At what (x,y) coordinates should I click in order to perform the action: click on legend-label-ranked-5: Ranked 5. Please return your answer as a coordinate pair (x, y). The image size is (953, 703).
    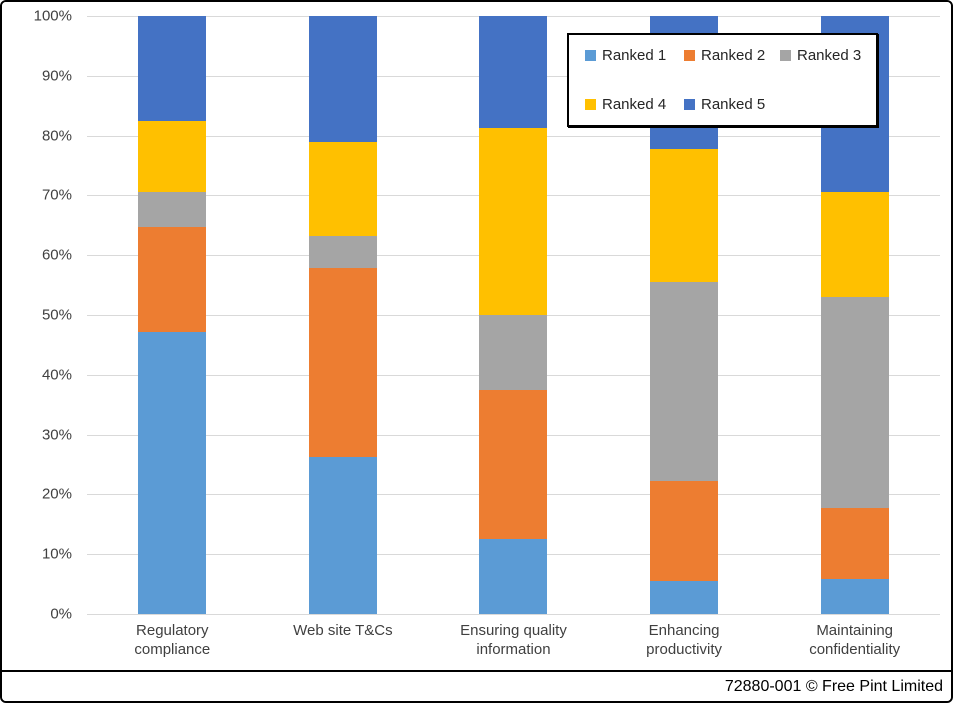
    Looking at the image, I should click on (733, 104).